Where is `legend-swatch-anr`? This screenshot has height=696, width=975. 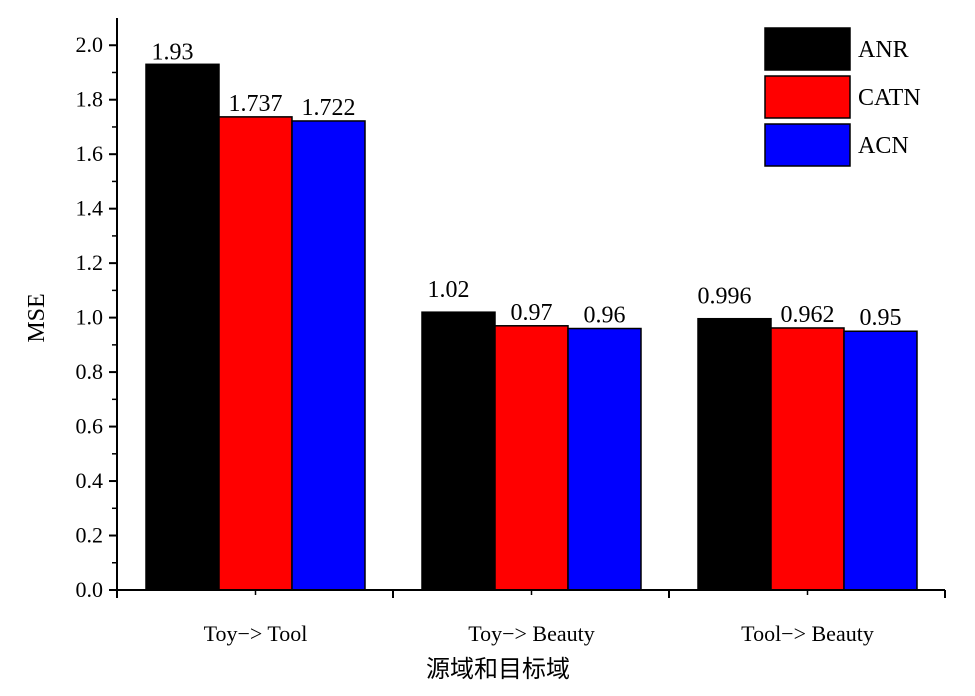
legend-swatch-anr is located at coordinates (807, 49).